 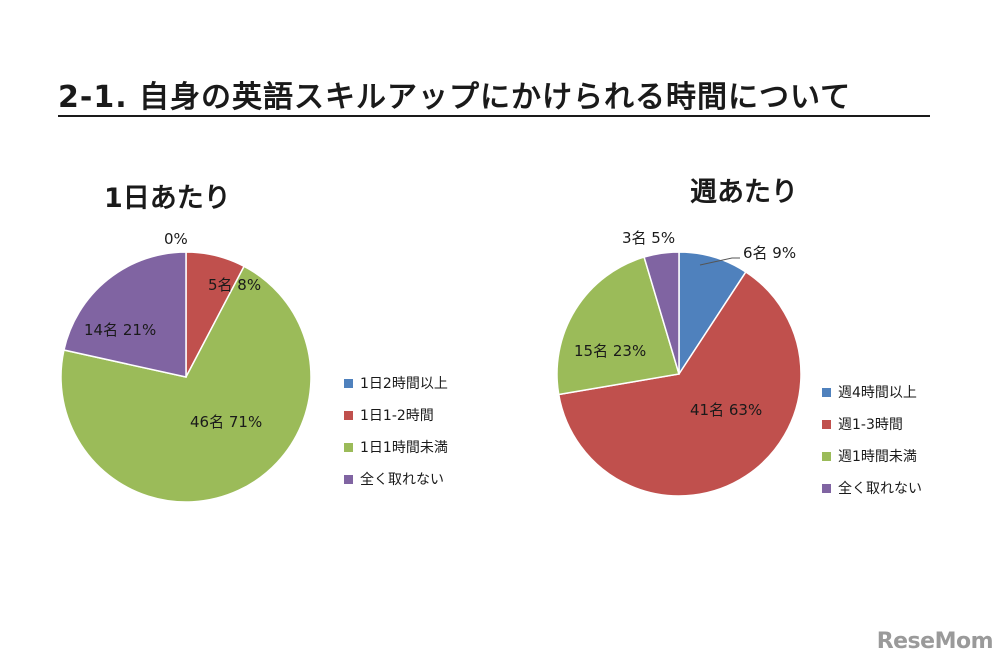 I want to click on watermark-logo: ReseMom, so click(x=935, y=641).